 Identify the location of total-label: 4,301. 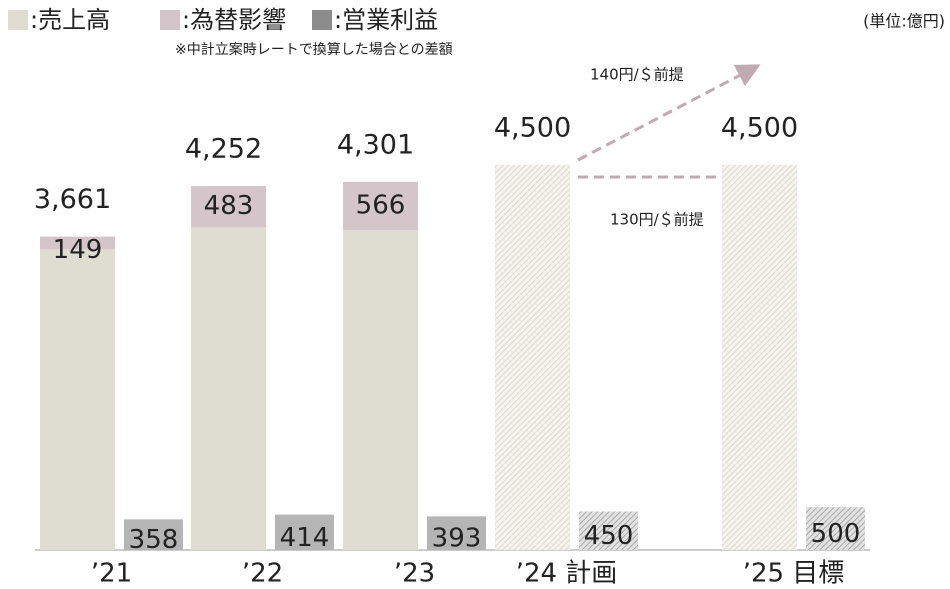
(375, 144).